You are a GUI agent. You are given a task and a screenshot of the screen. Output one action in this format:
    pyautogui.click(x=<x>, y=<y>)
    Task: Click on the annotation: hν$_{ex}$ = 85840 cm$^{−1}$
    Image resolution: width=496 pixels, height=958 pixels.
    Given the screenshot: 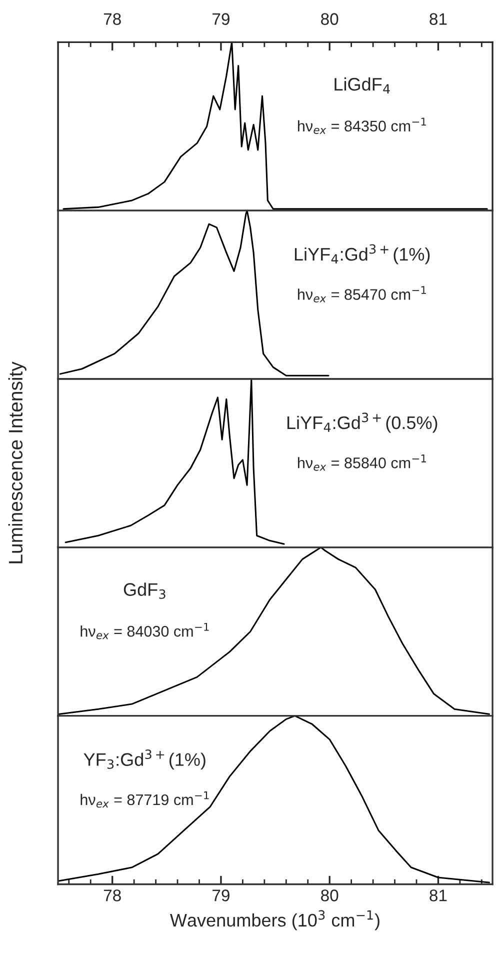 What is the action you would take?
    pyautogui.click(x=362, y=462)
    